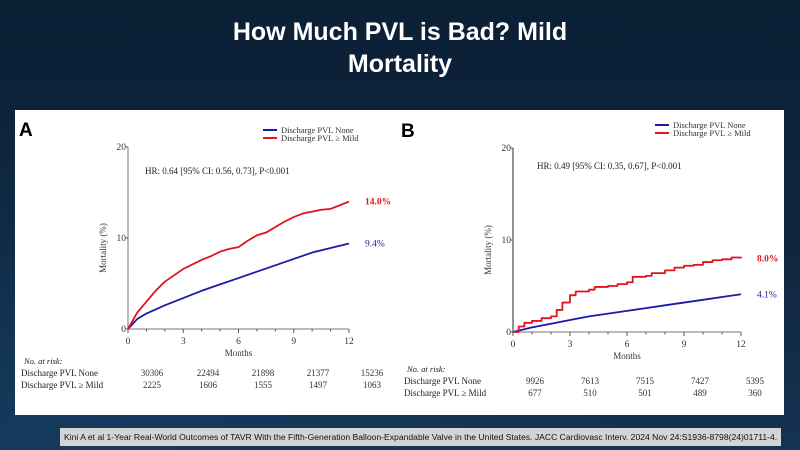 The height and width of the screenshot is (450, 800). What do you see at coordinates (208, 373) in the screenshot?
I see `chart-a-risk-value: 22494` at bounding box center [208, 373].